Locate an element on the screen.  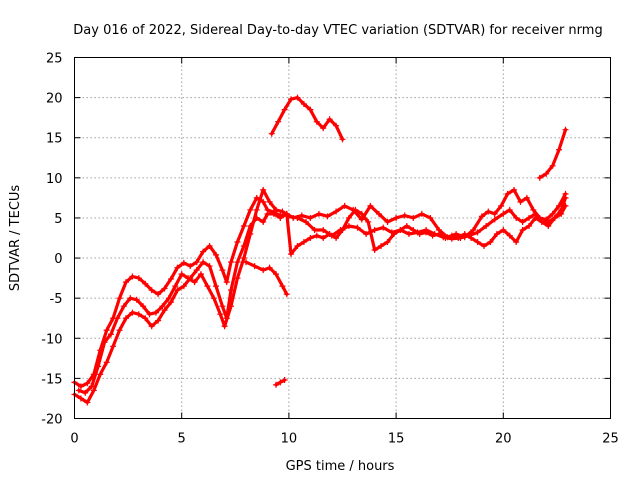
x-axis-label: GPS time / hours is located at coordinates (340, 466).